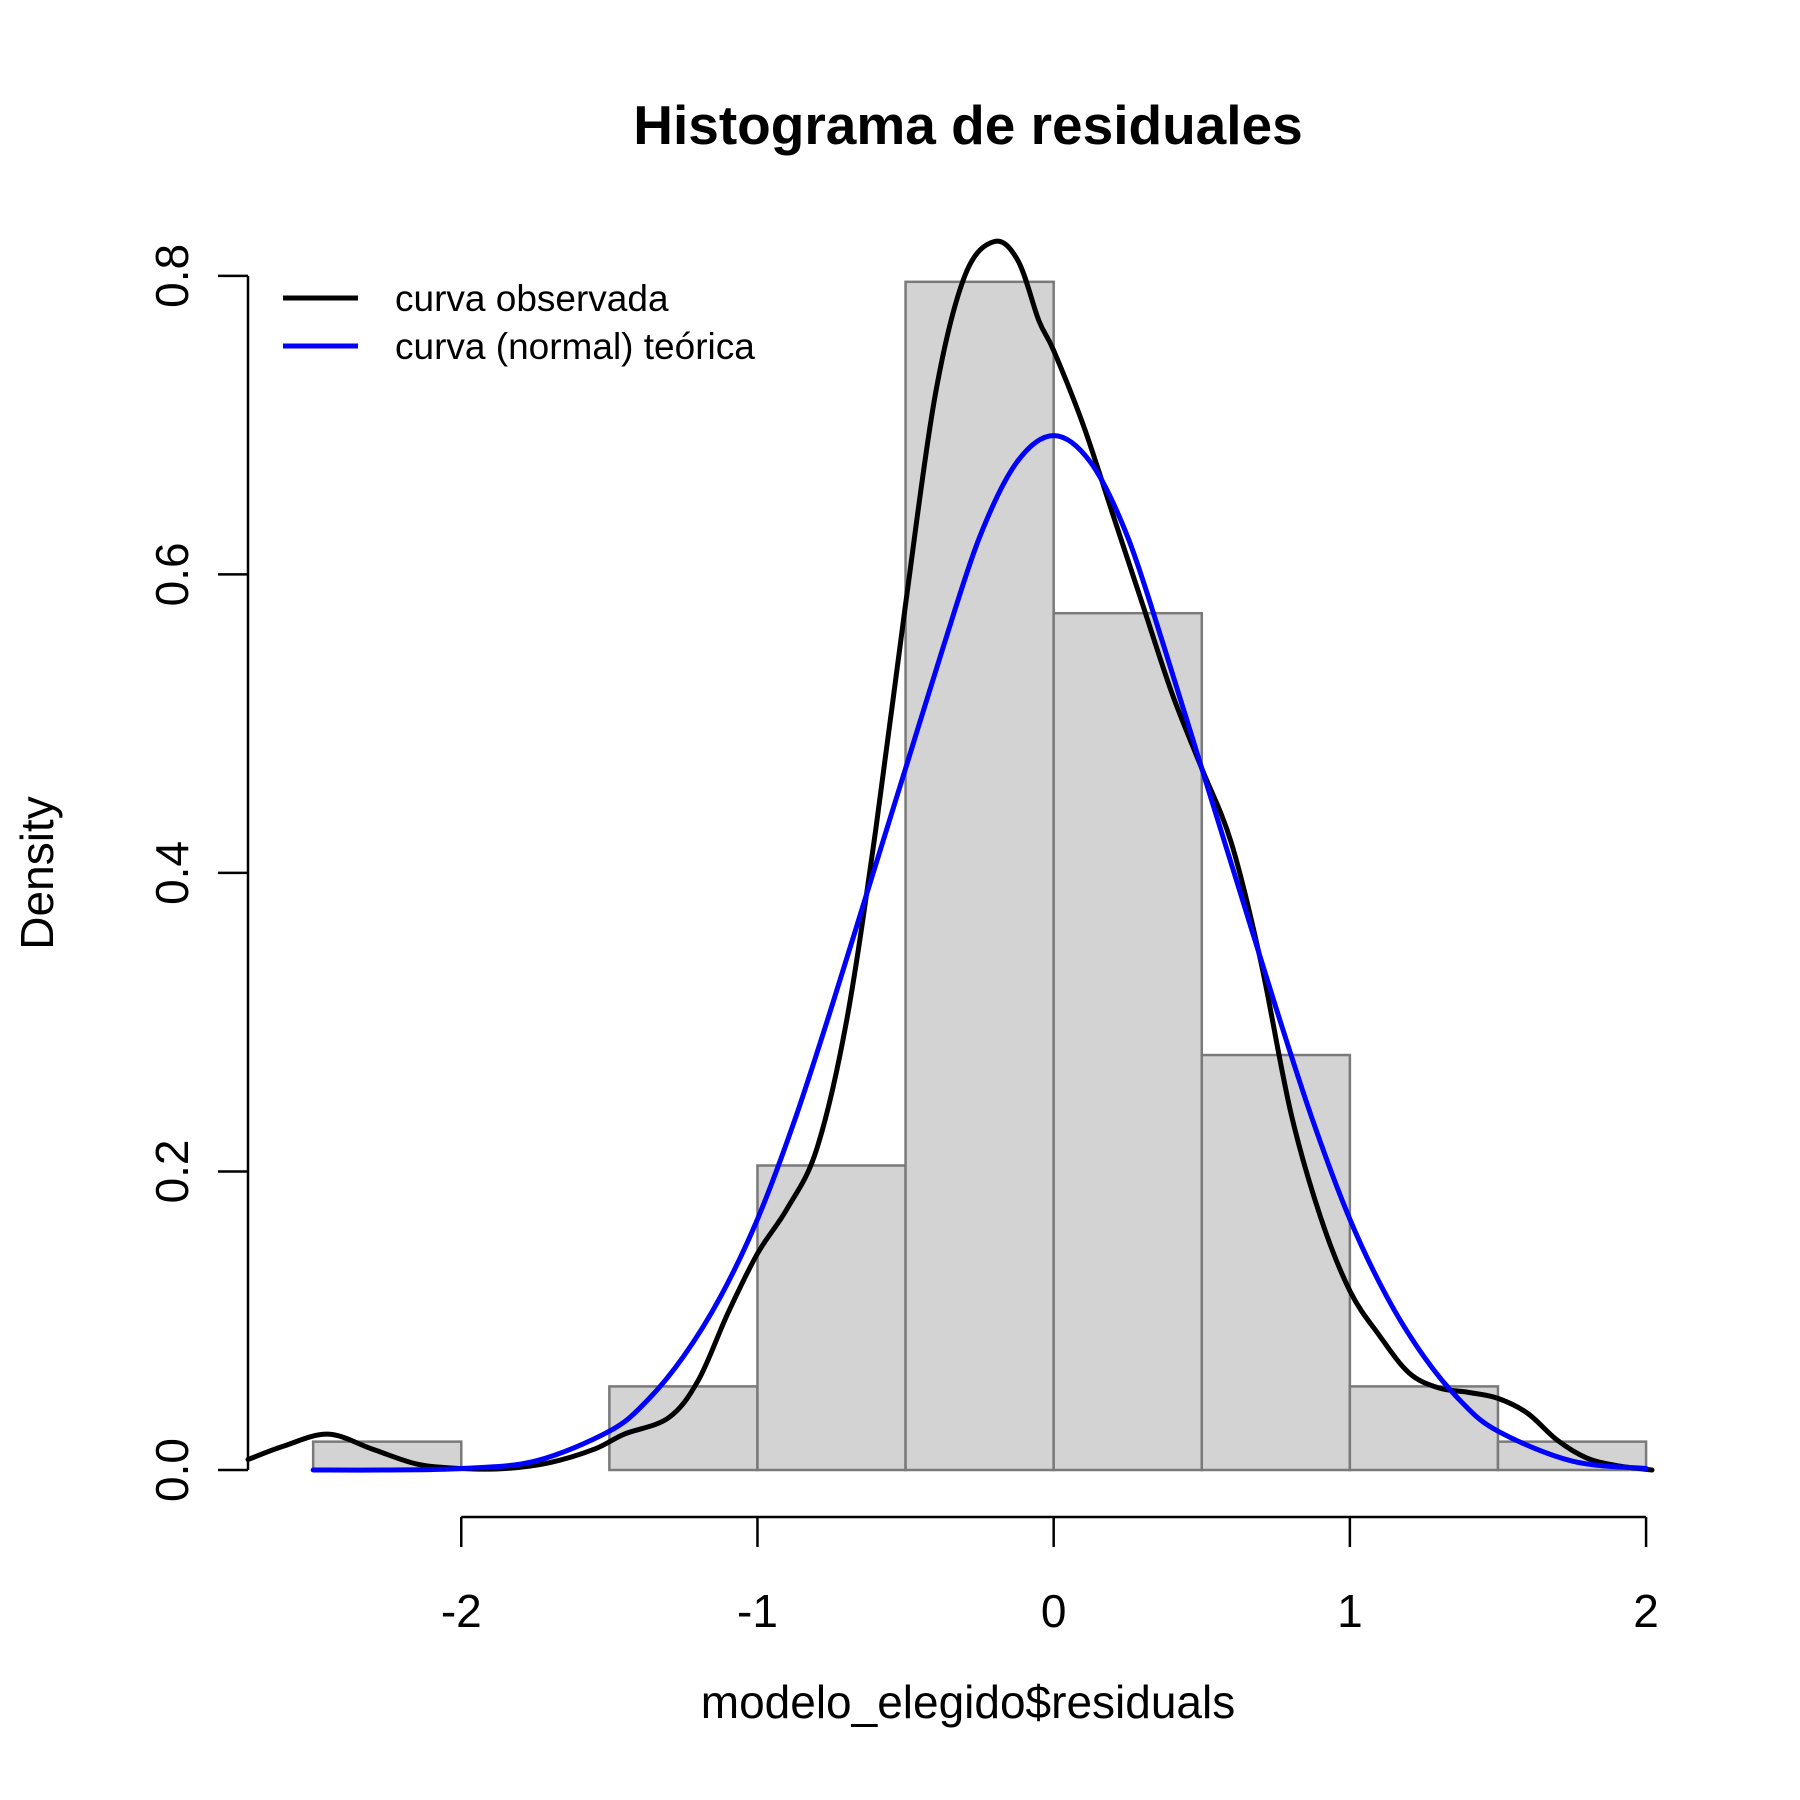 This screenshot has height=1800, width=1800. What do you see at coordinates (757, 1611) in the screenshot?
I see `x-tick-label: -1` at bounding box center [757, 1611].